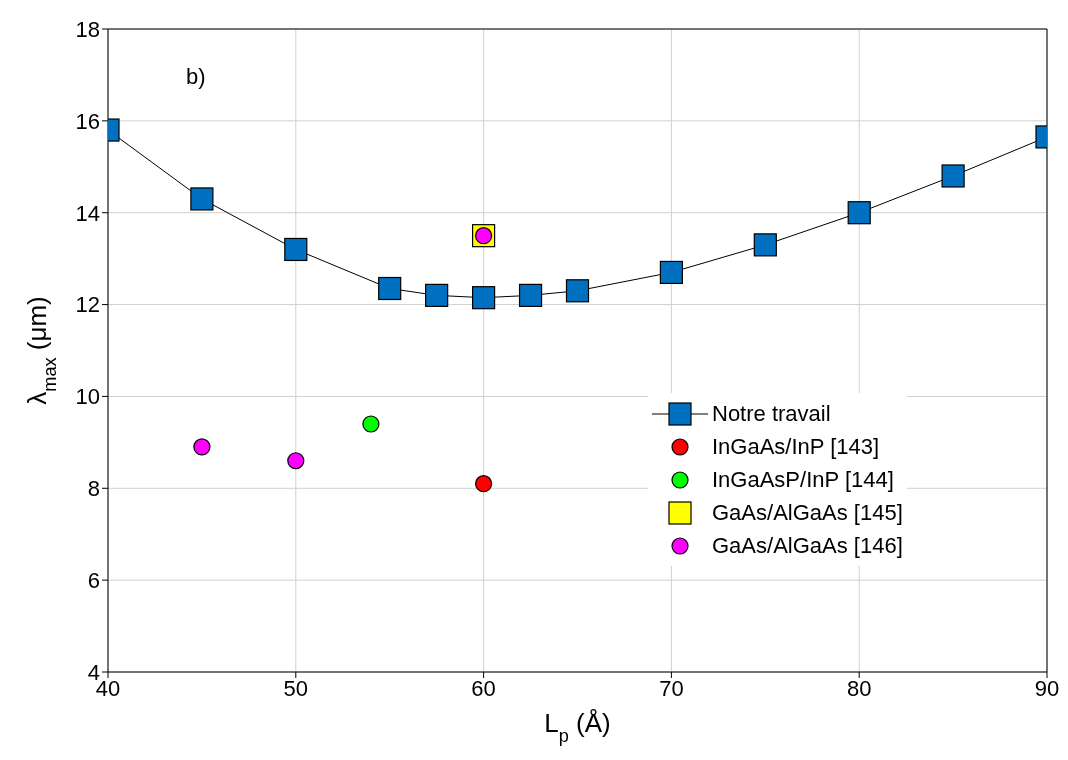  What do you see at coordinates (807, 545) in the screenshot?
I see `legend-label: GaAs/AlGaAs [146]` at bounding box center [807, 545].